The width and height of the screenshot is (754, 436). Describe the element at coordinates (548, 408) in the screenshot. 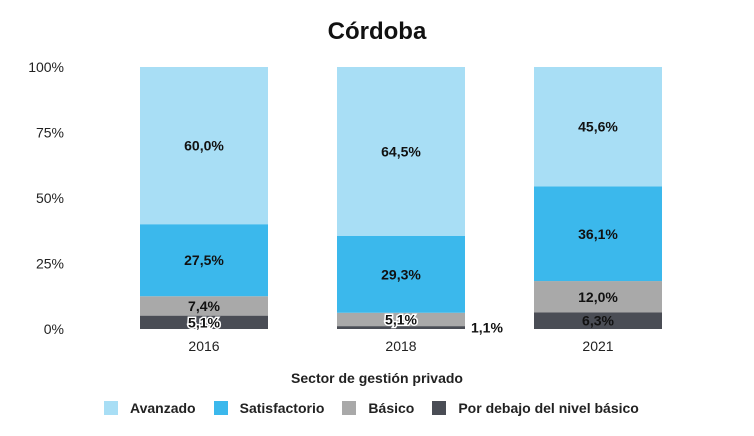

I see `legend-label: Por debajo del nivel básico` at that location.